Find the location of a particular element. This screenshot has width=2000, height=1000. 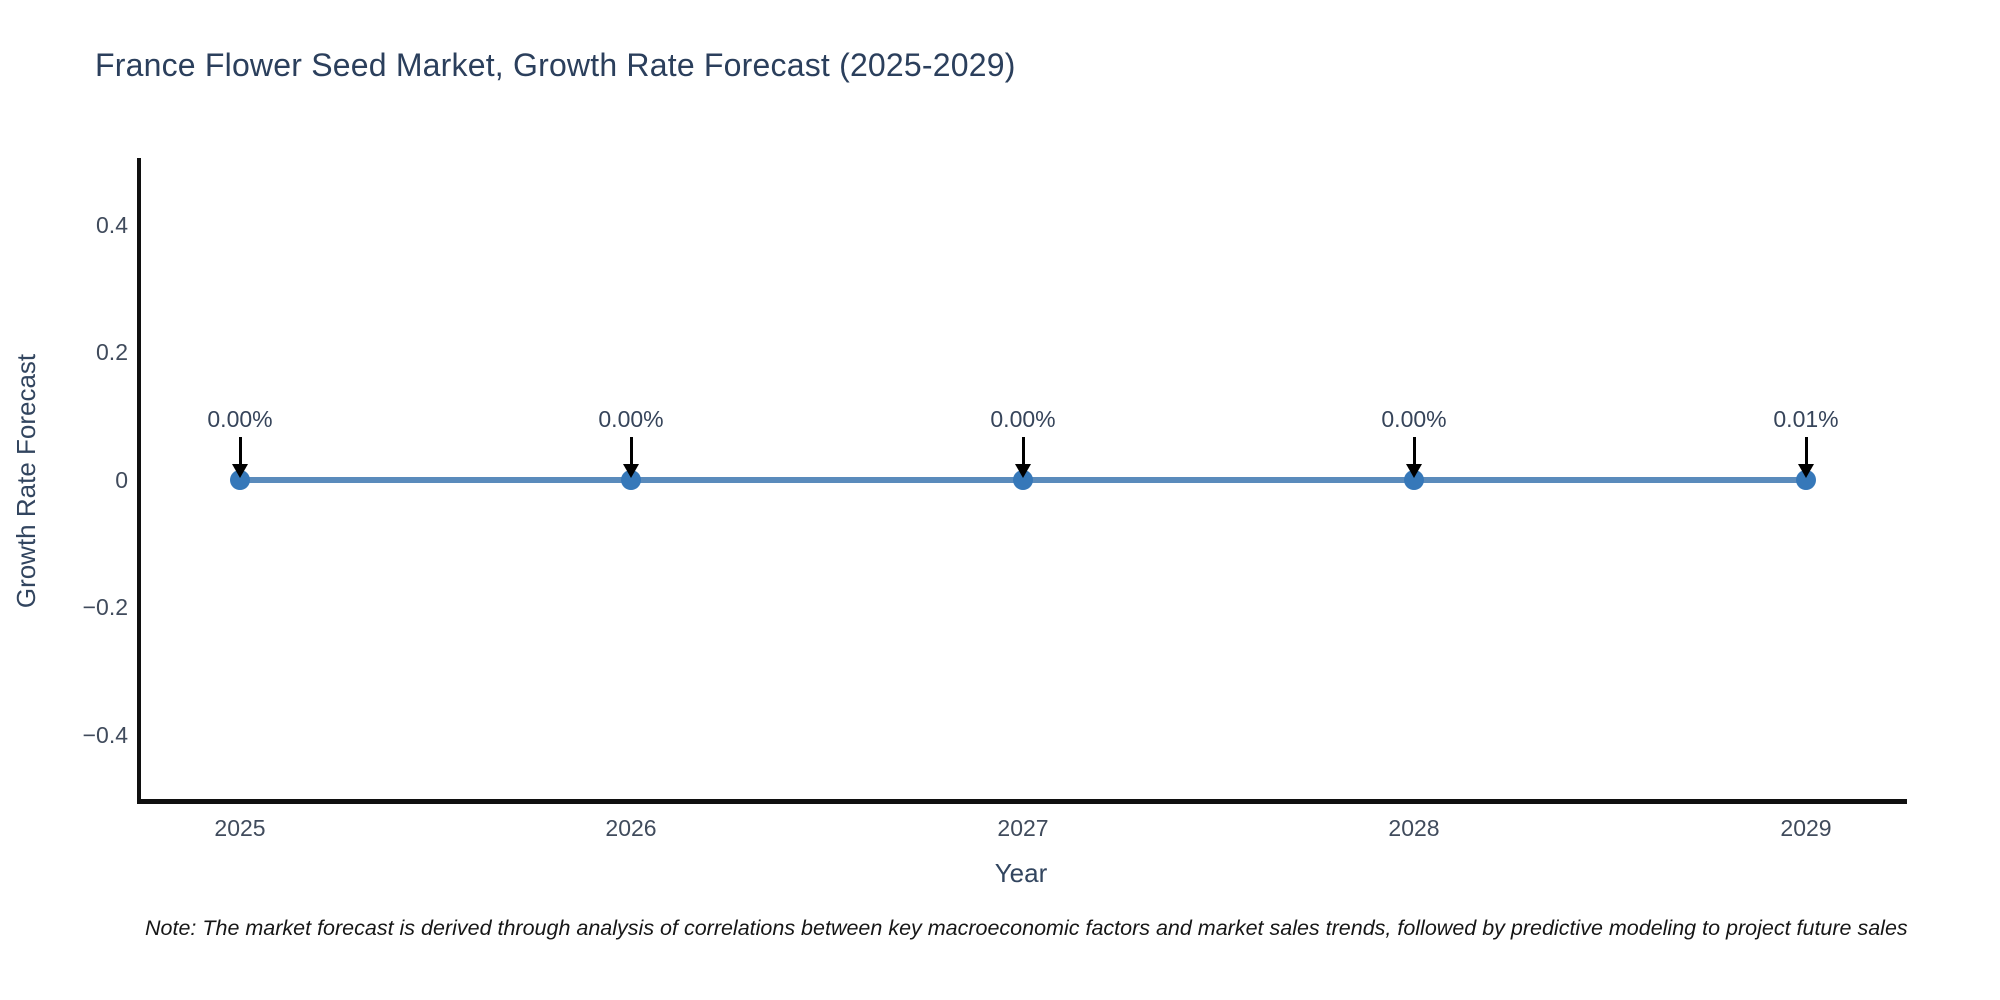

x-axis-title: Year is located at coordinates (1021, 873).